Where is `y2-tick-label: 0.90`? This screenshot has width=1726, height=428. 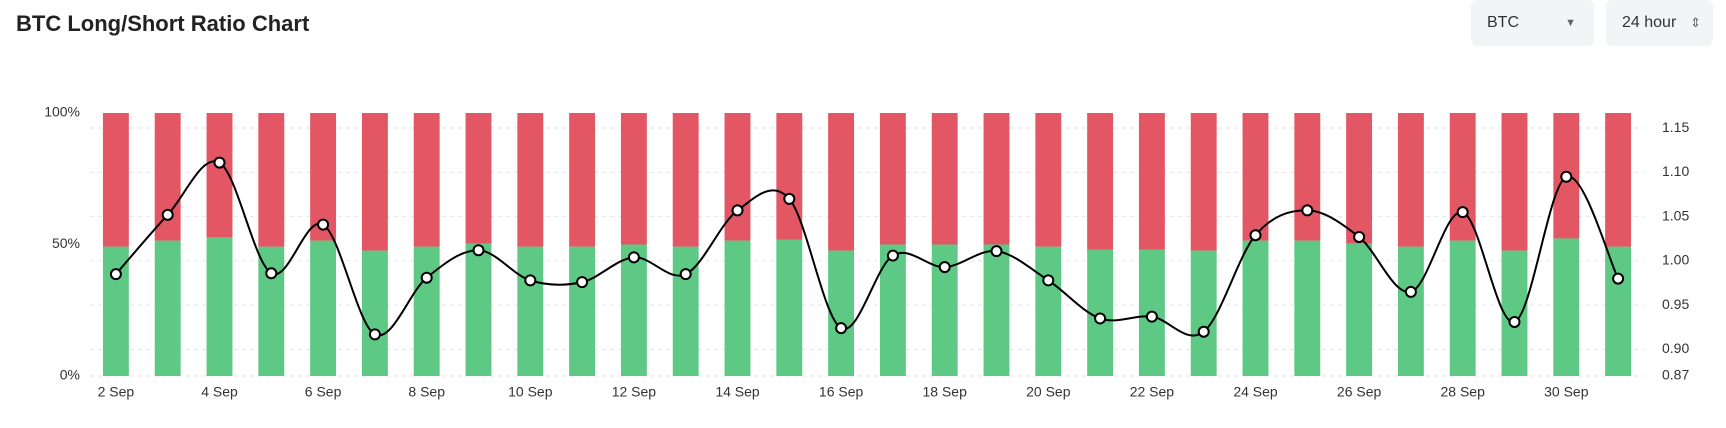
y2-tick-label: 0.90 is located at coordinates (1675, 348).